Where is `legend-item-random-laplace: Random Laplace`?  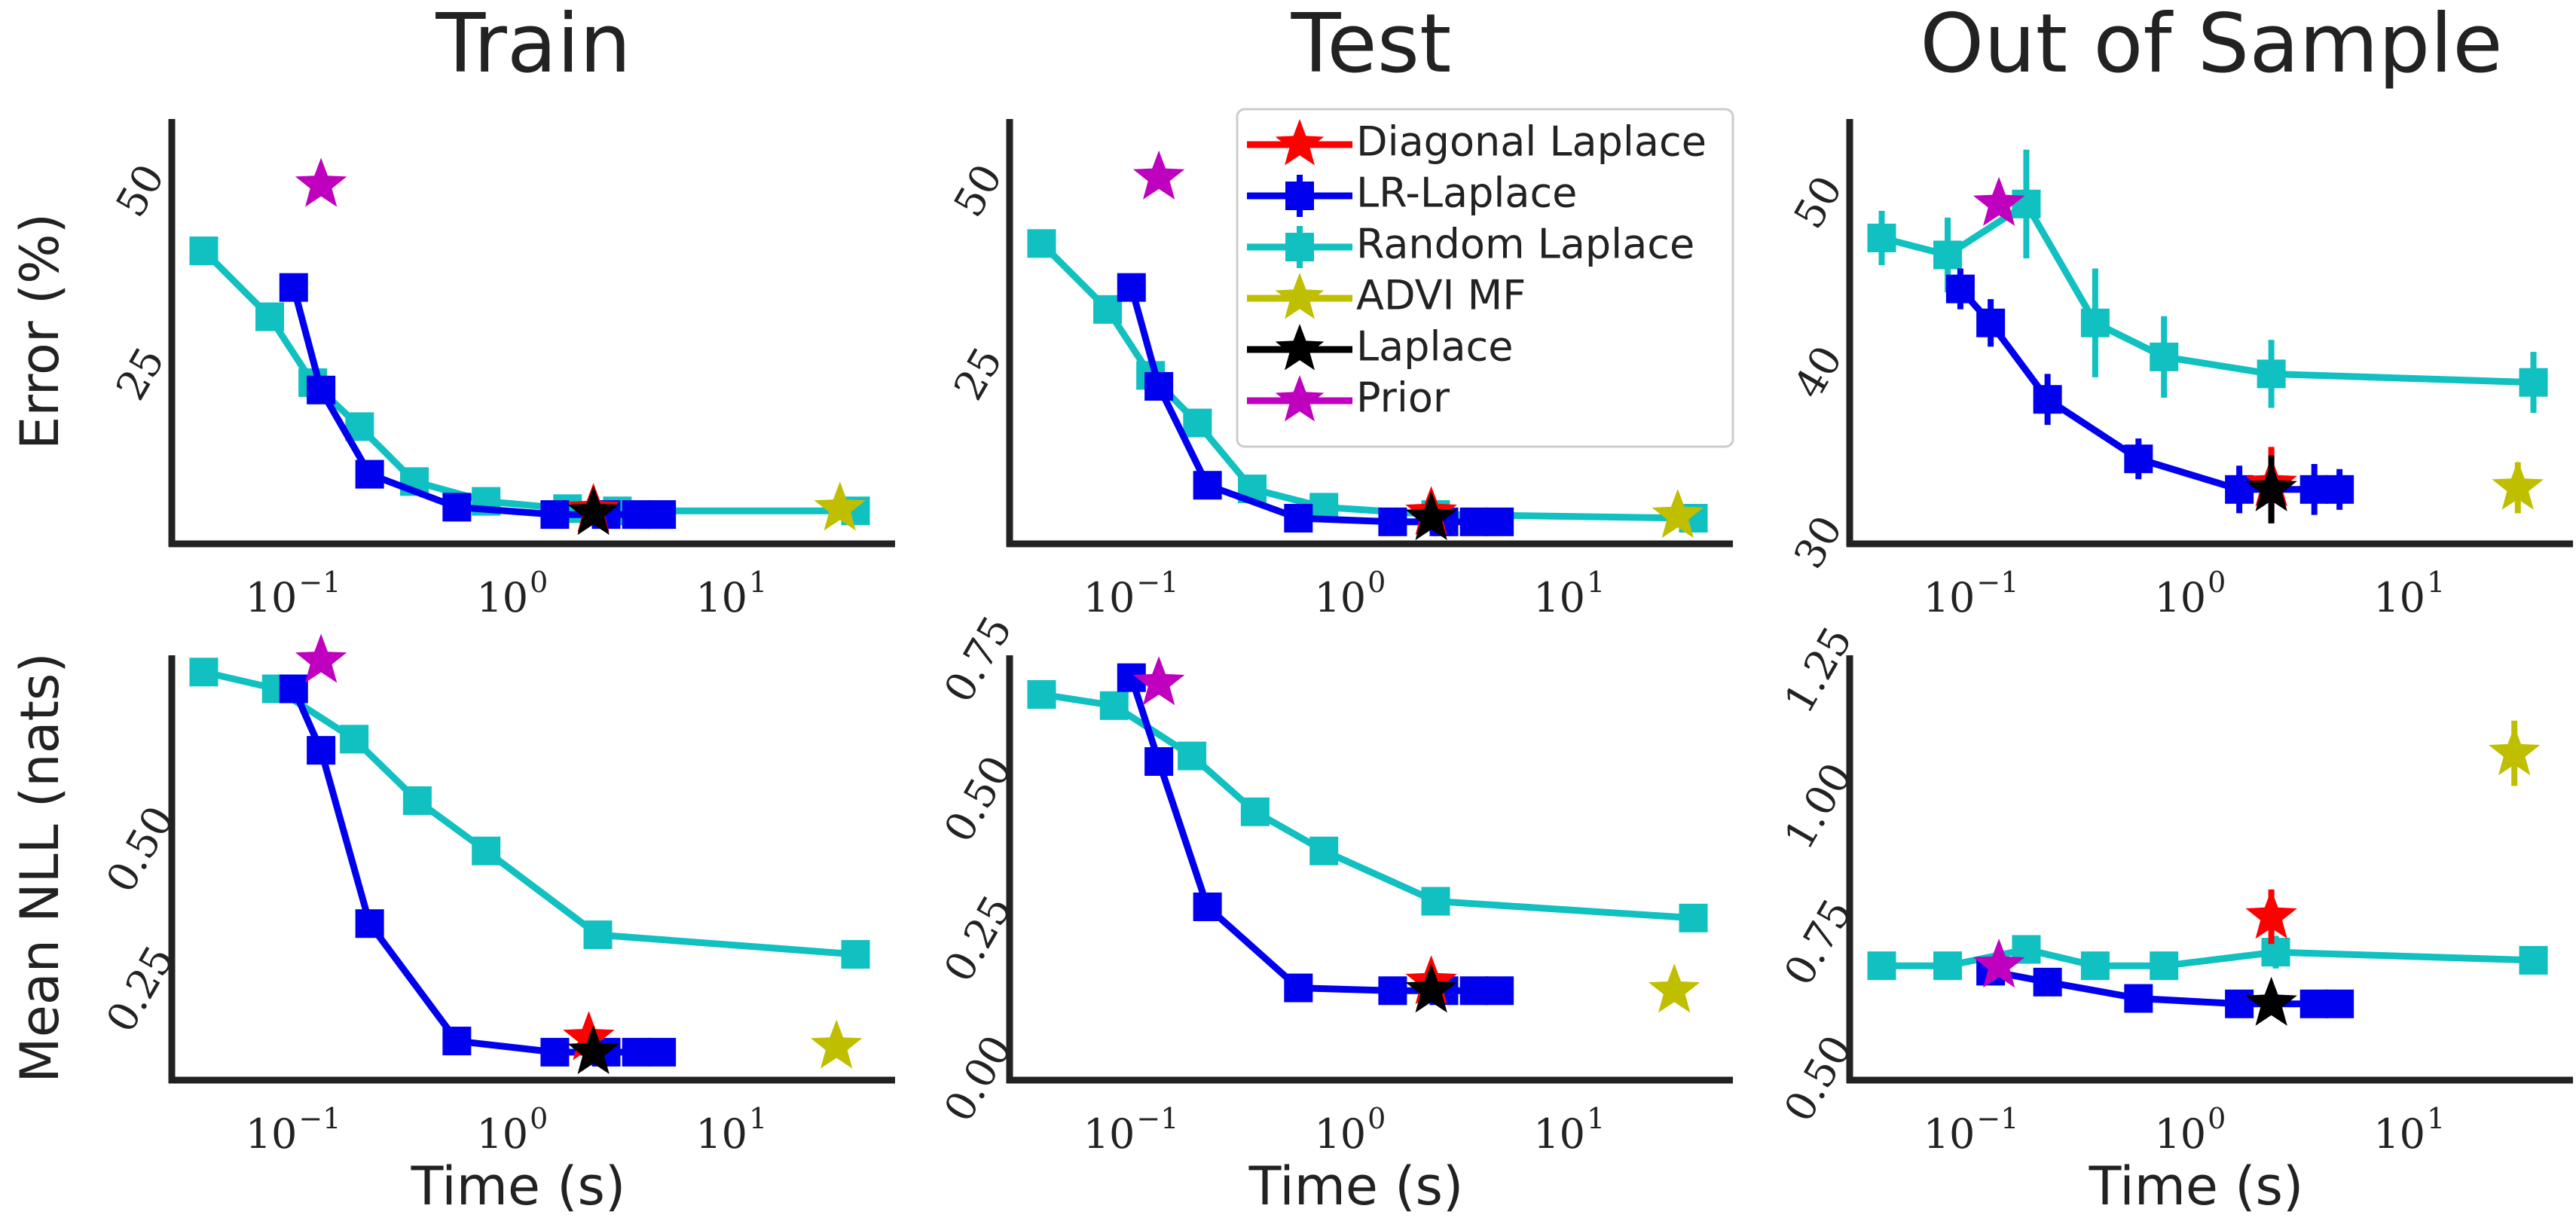
legend-item-random-laplace: Random Laplace is located at coordinates (1470, 244).